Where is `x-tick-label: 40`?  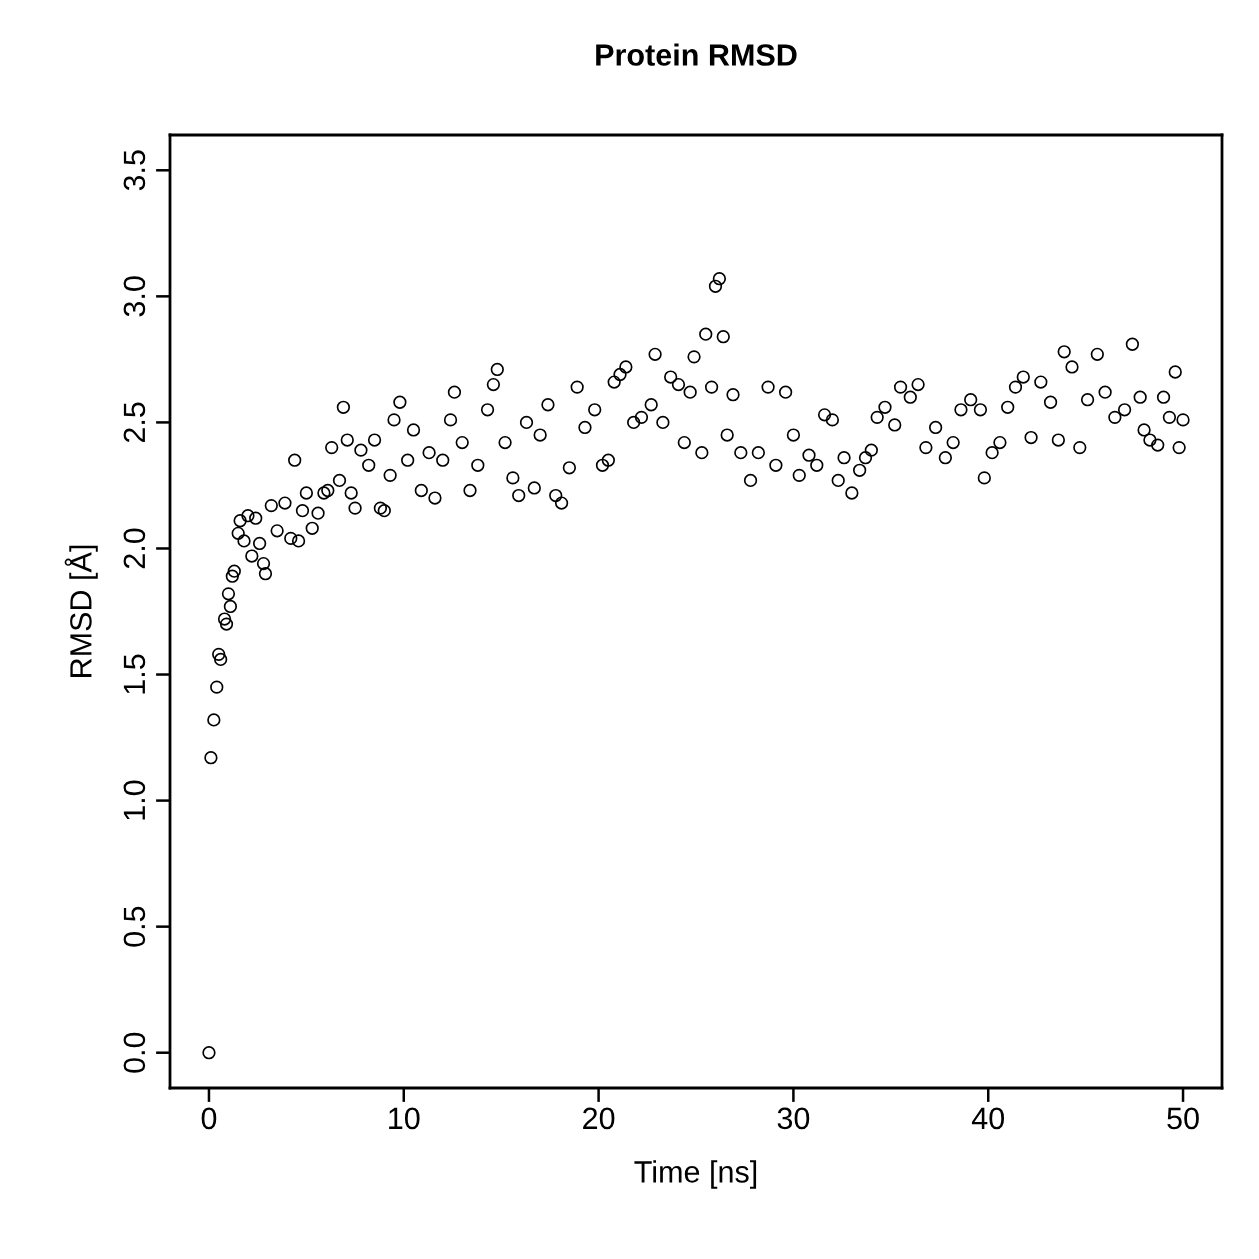
x-tick-label: 40 is located at coordinates (988, 1118).